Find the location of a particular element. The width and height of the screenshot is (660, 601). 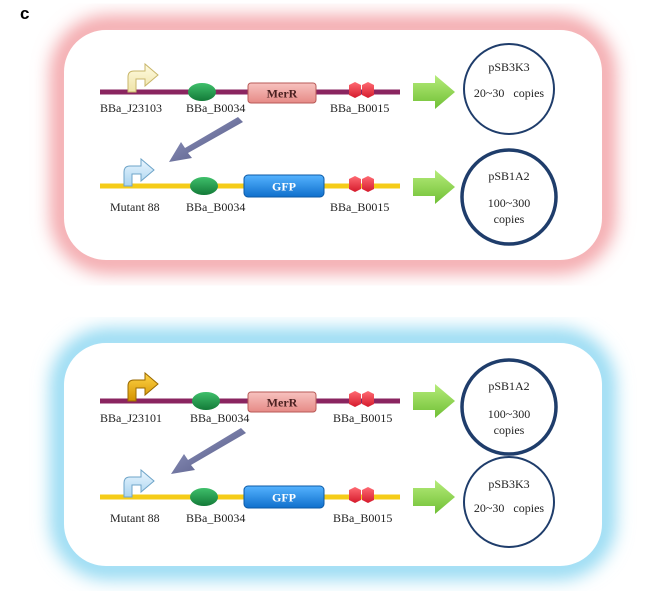

promoter-label: BBa_J23101 is located at coordinates (131, 418).